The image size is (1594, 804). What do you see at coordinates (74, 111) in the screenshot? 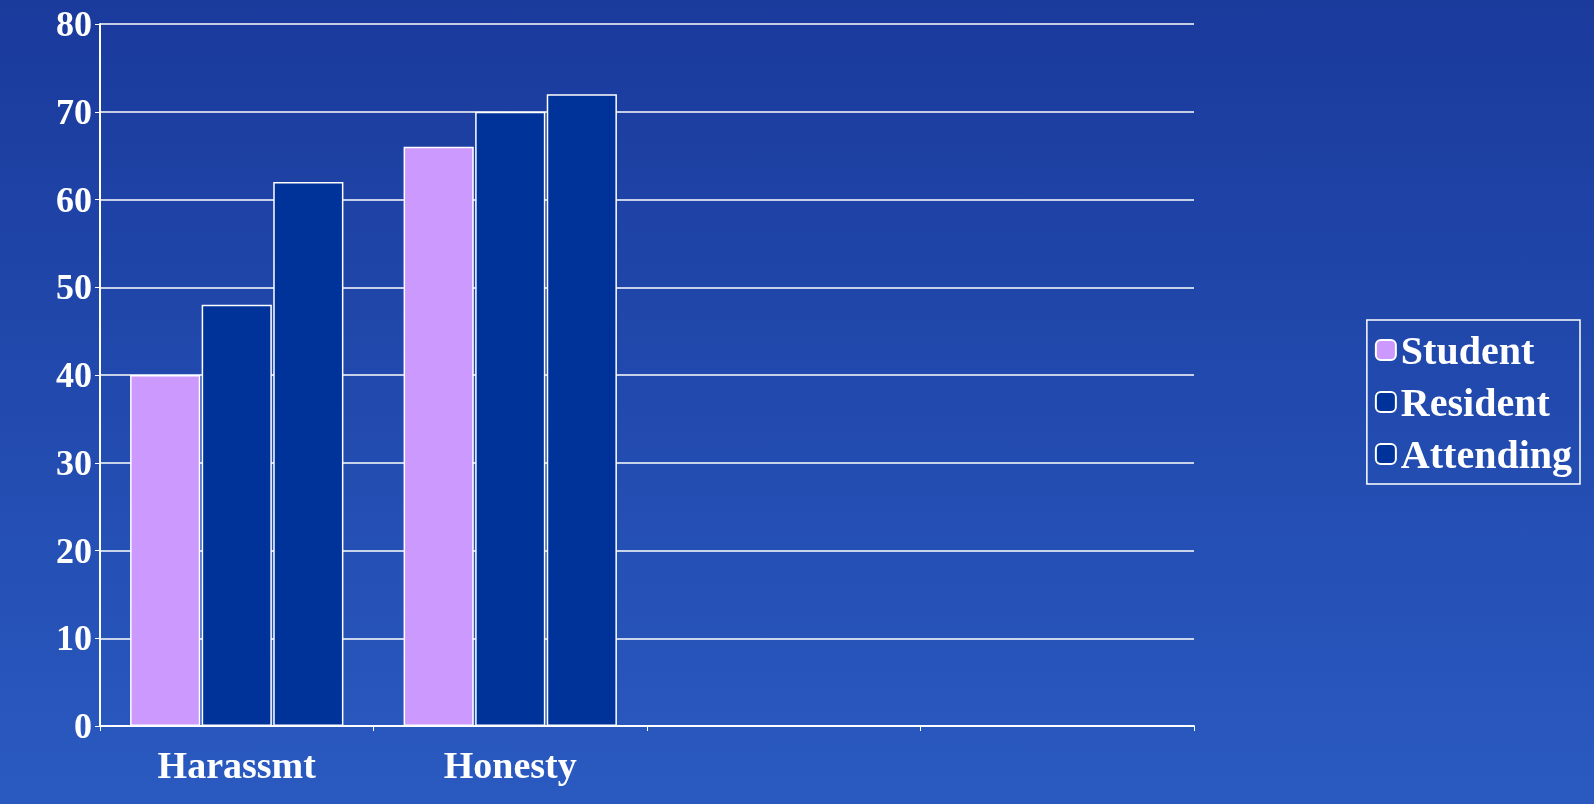
I see `y-tick-label: 70` at bounding box center [74, 111].